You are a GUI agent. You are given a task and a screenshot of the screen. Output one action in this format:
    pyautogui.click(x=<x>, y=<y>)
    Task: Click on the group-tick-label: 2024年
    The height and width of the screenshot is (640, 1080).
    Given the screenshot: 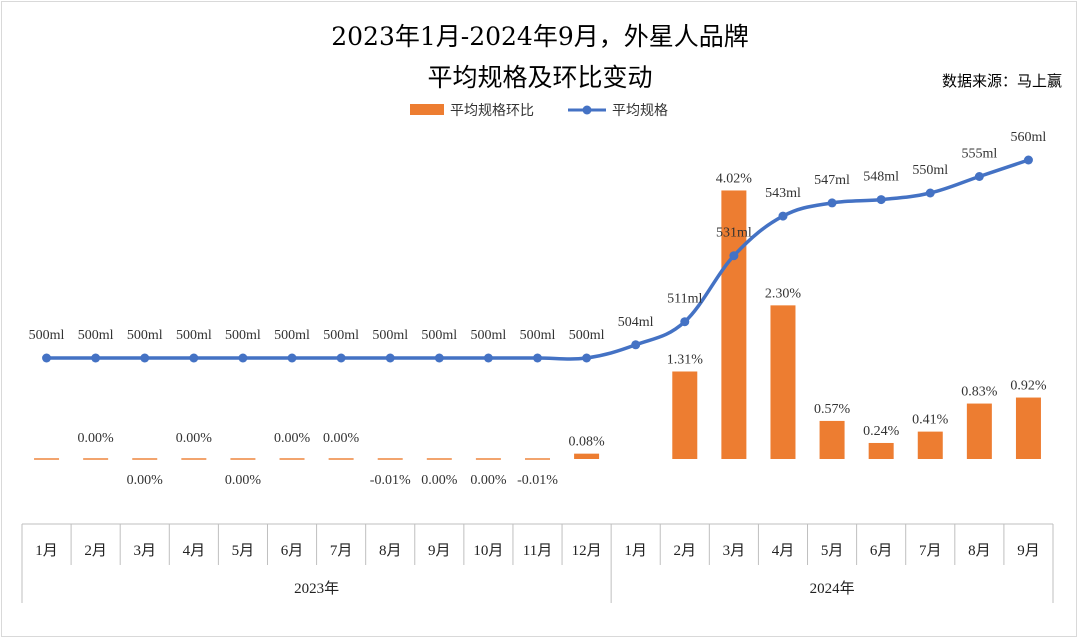 What is the action you would take?
    pyautogui.click(x=832, y=588)
    